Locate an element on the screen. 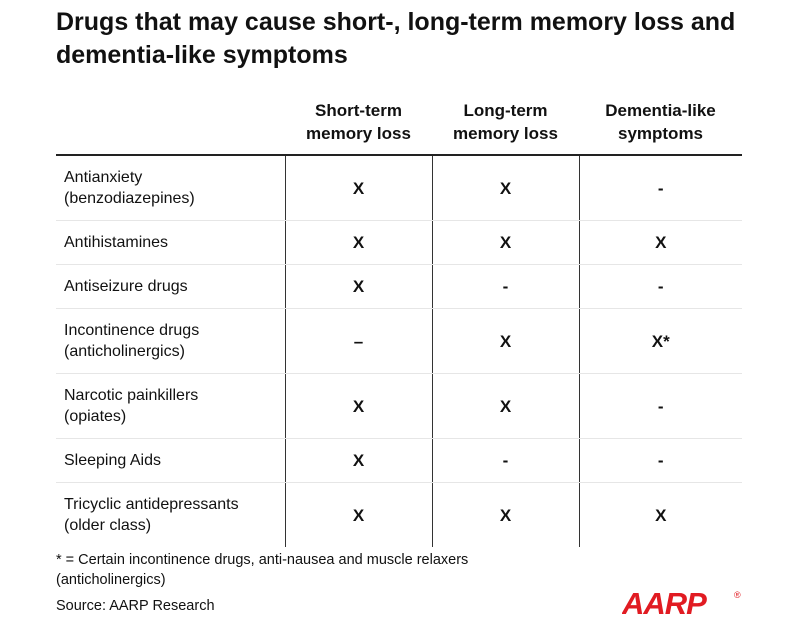  drug-class-line: (older class) is located at coordinates (108, 525).